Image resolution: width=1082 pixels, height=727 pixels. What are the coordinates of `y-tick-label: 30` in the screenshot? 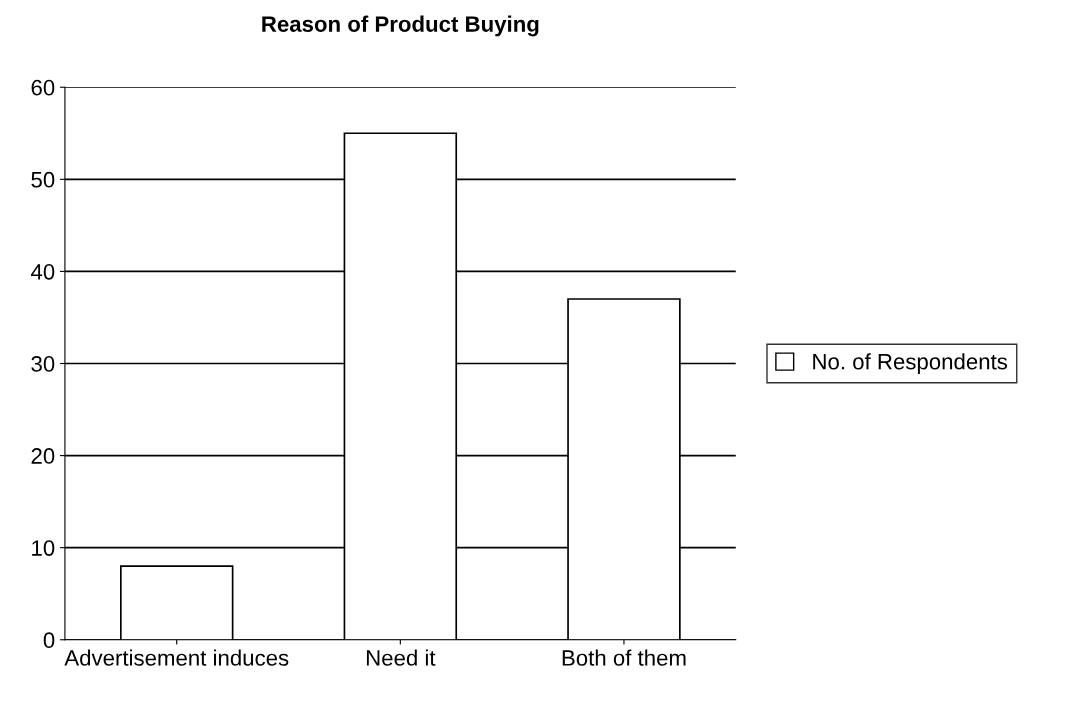 It's located at (43, 364).